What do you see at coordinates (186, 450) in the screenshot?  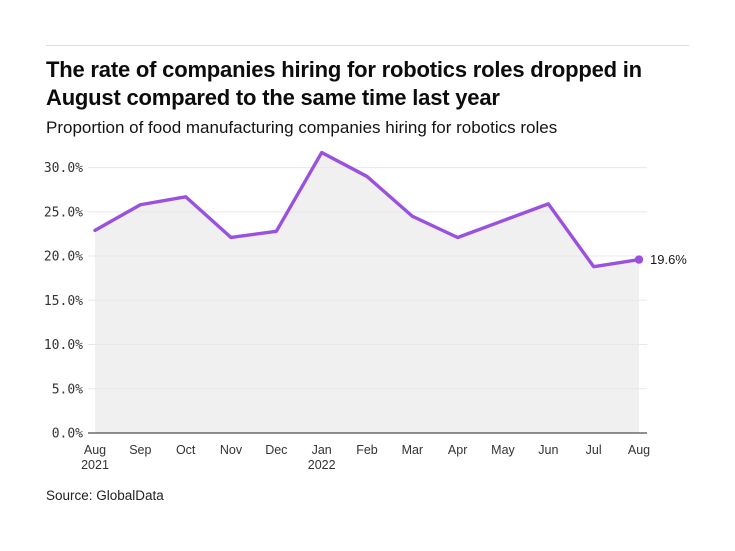 I see `x-tick-label: Oct` at bounding box center [186, 450].